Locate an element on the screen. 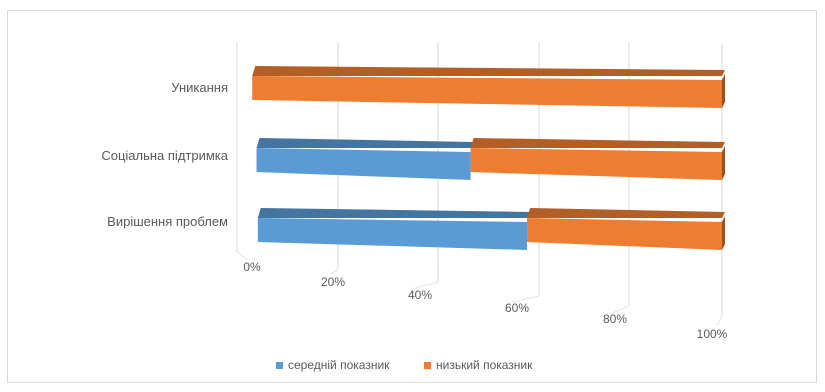 Image resolution: width=825 pixels, height=392 pixels. legend-label: низький показник is located at coordinates (484, 365).